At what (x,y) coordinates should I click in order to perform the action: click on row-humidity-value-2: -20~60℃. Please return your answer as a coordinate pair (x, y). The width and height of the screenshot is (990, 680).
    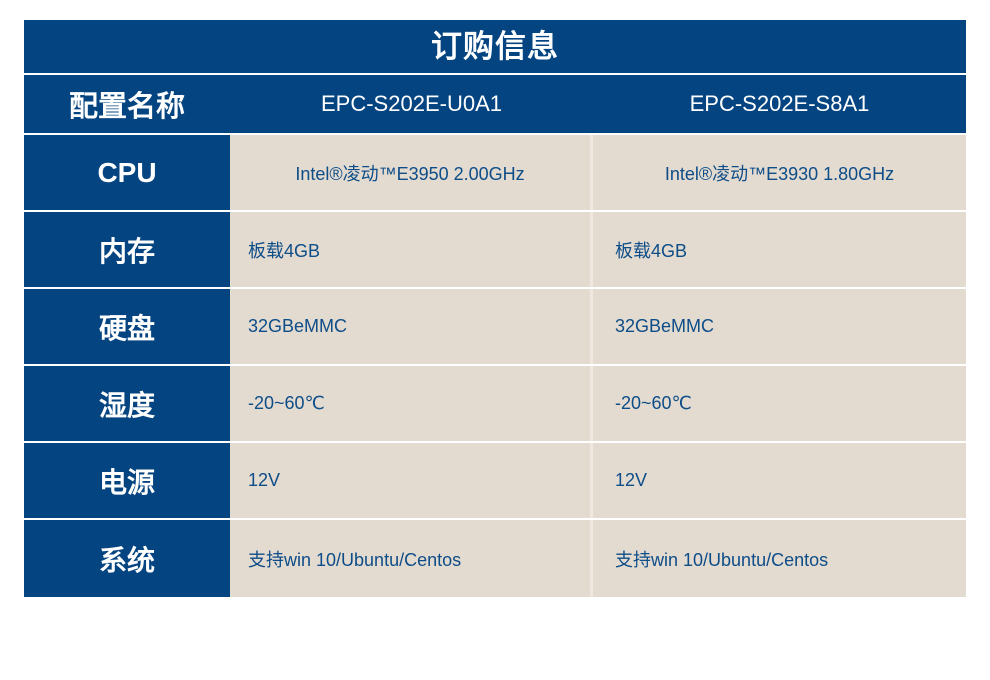
    Looking at the image, I should click on (779, 403).